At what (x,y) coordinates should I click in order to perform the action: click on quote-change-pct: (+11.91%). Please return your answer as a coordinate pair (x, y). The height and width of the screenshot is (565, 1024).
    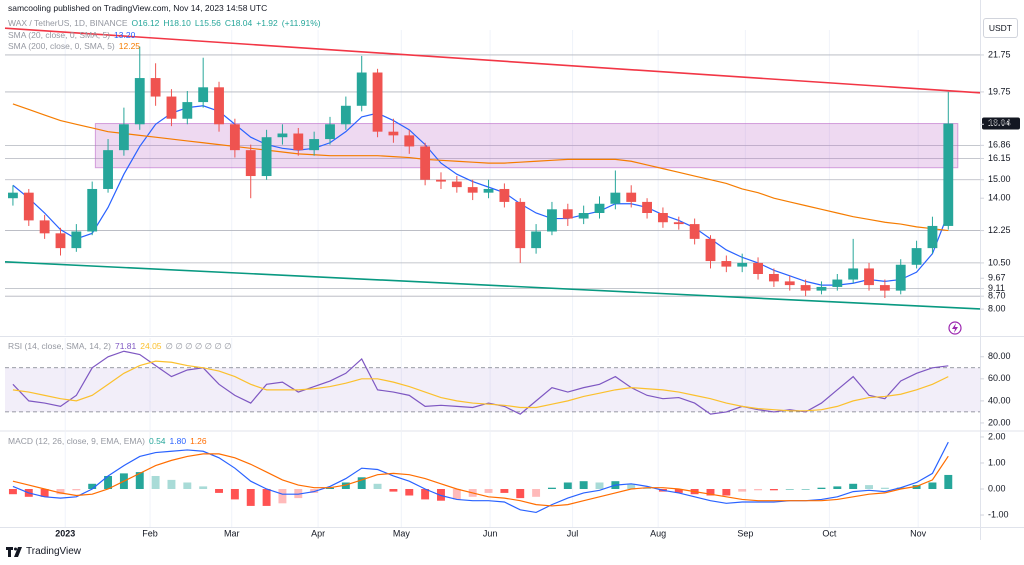
    Looking at the image, I should click on (301, 23).